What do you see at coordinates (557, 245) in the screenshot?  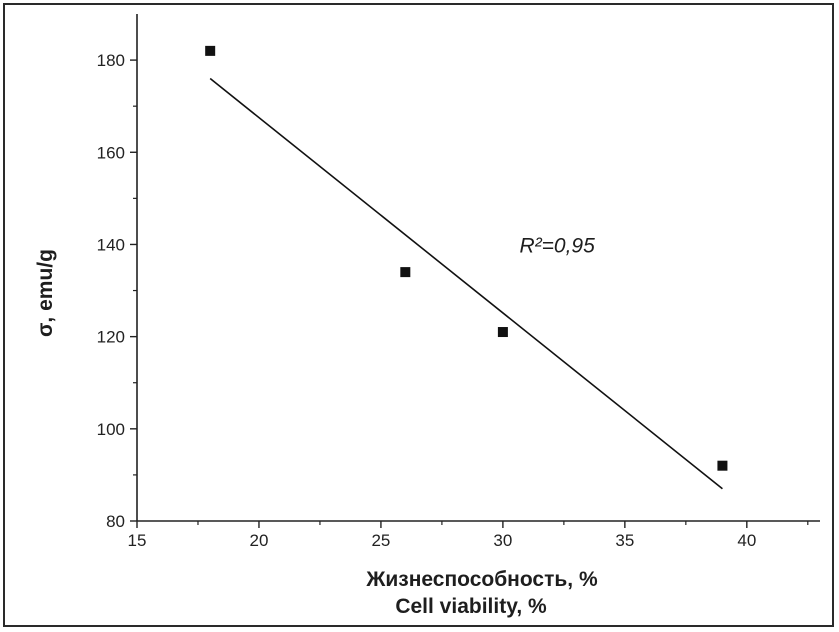 I see `r-squared-annotation: R²=0,95` at bounding box center [557, 245].